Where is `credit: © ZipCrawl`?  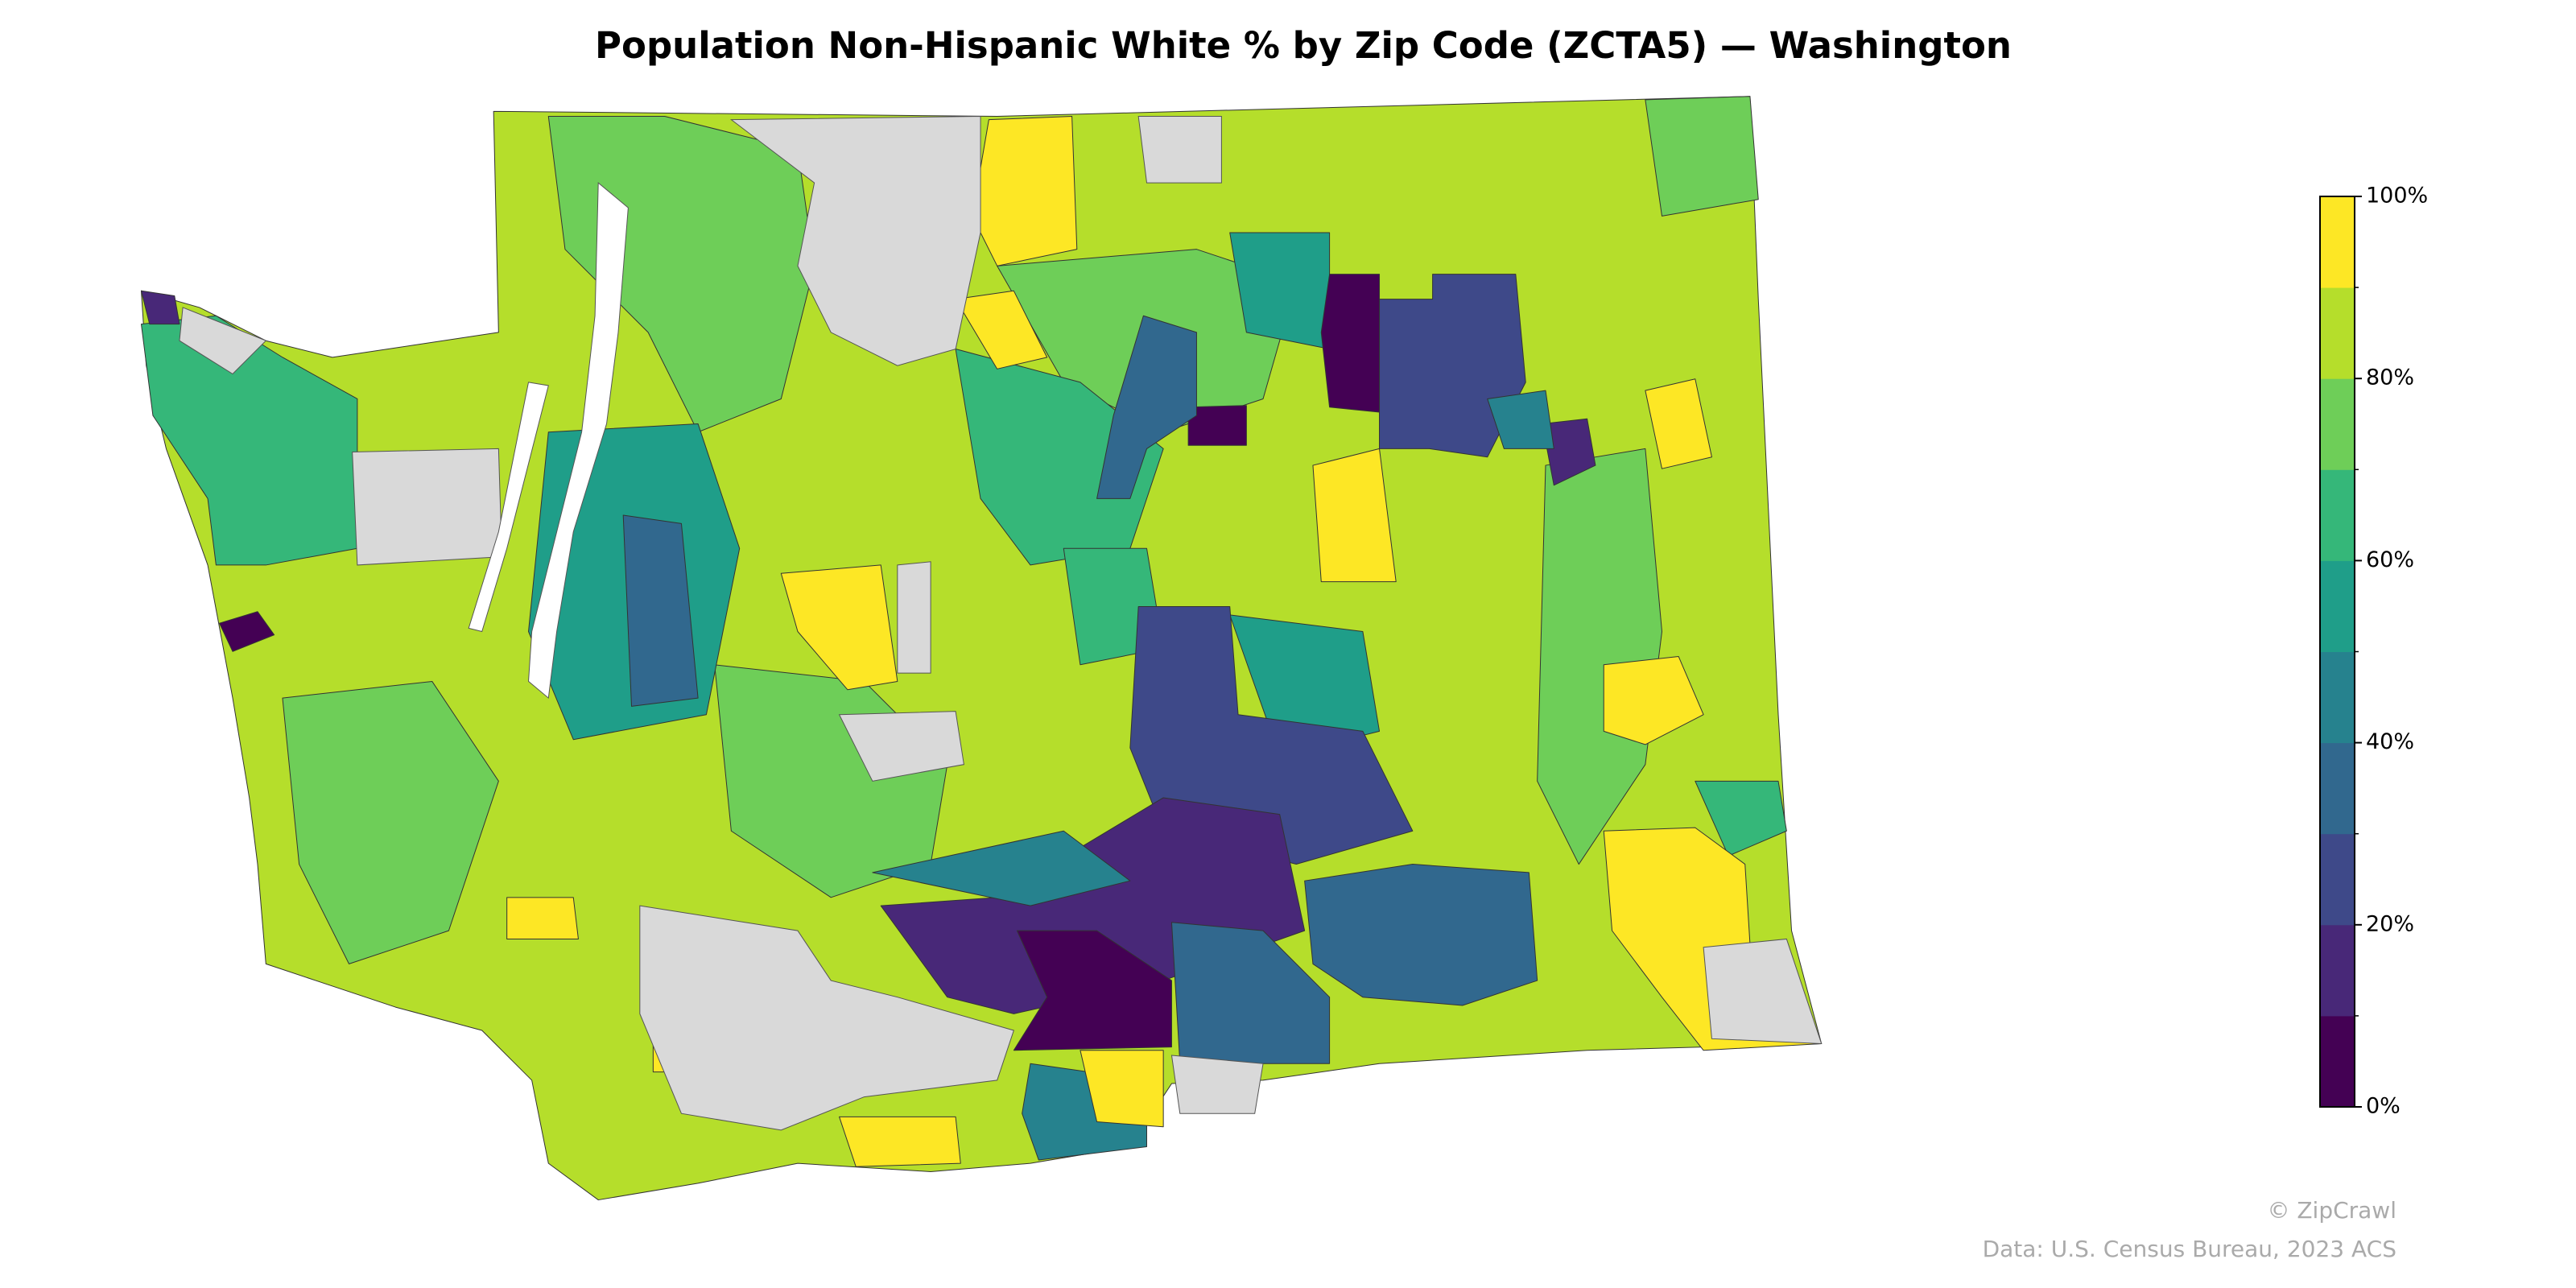 credit: © ZipCrawl is located at coordinates (2331, 1210).